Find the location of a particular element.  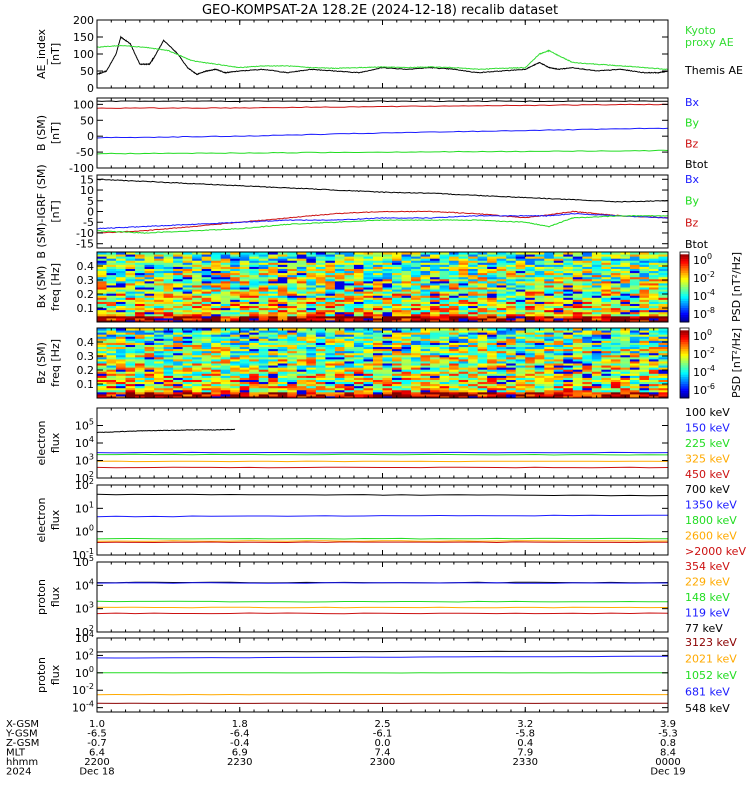

colorbar-swatch is located at coordinates (684, 281).